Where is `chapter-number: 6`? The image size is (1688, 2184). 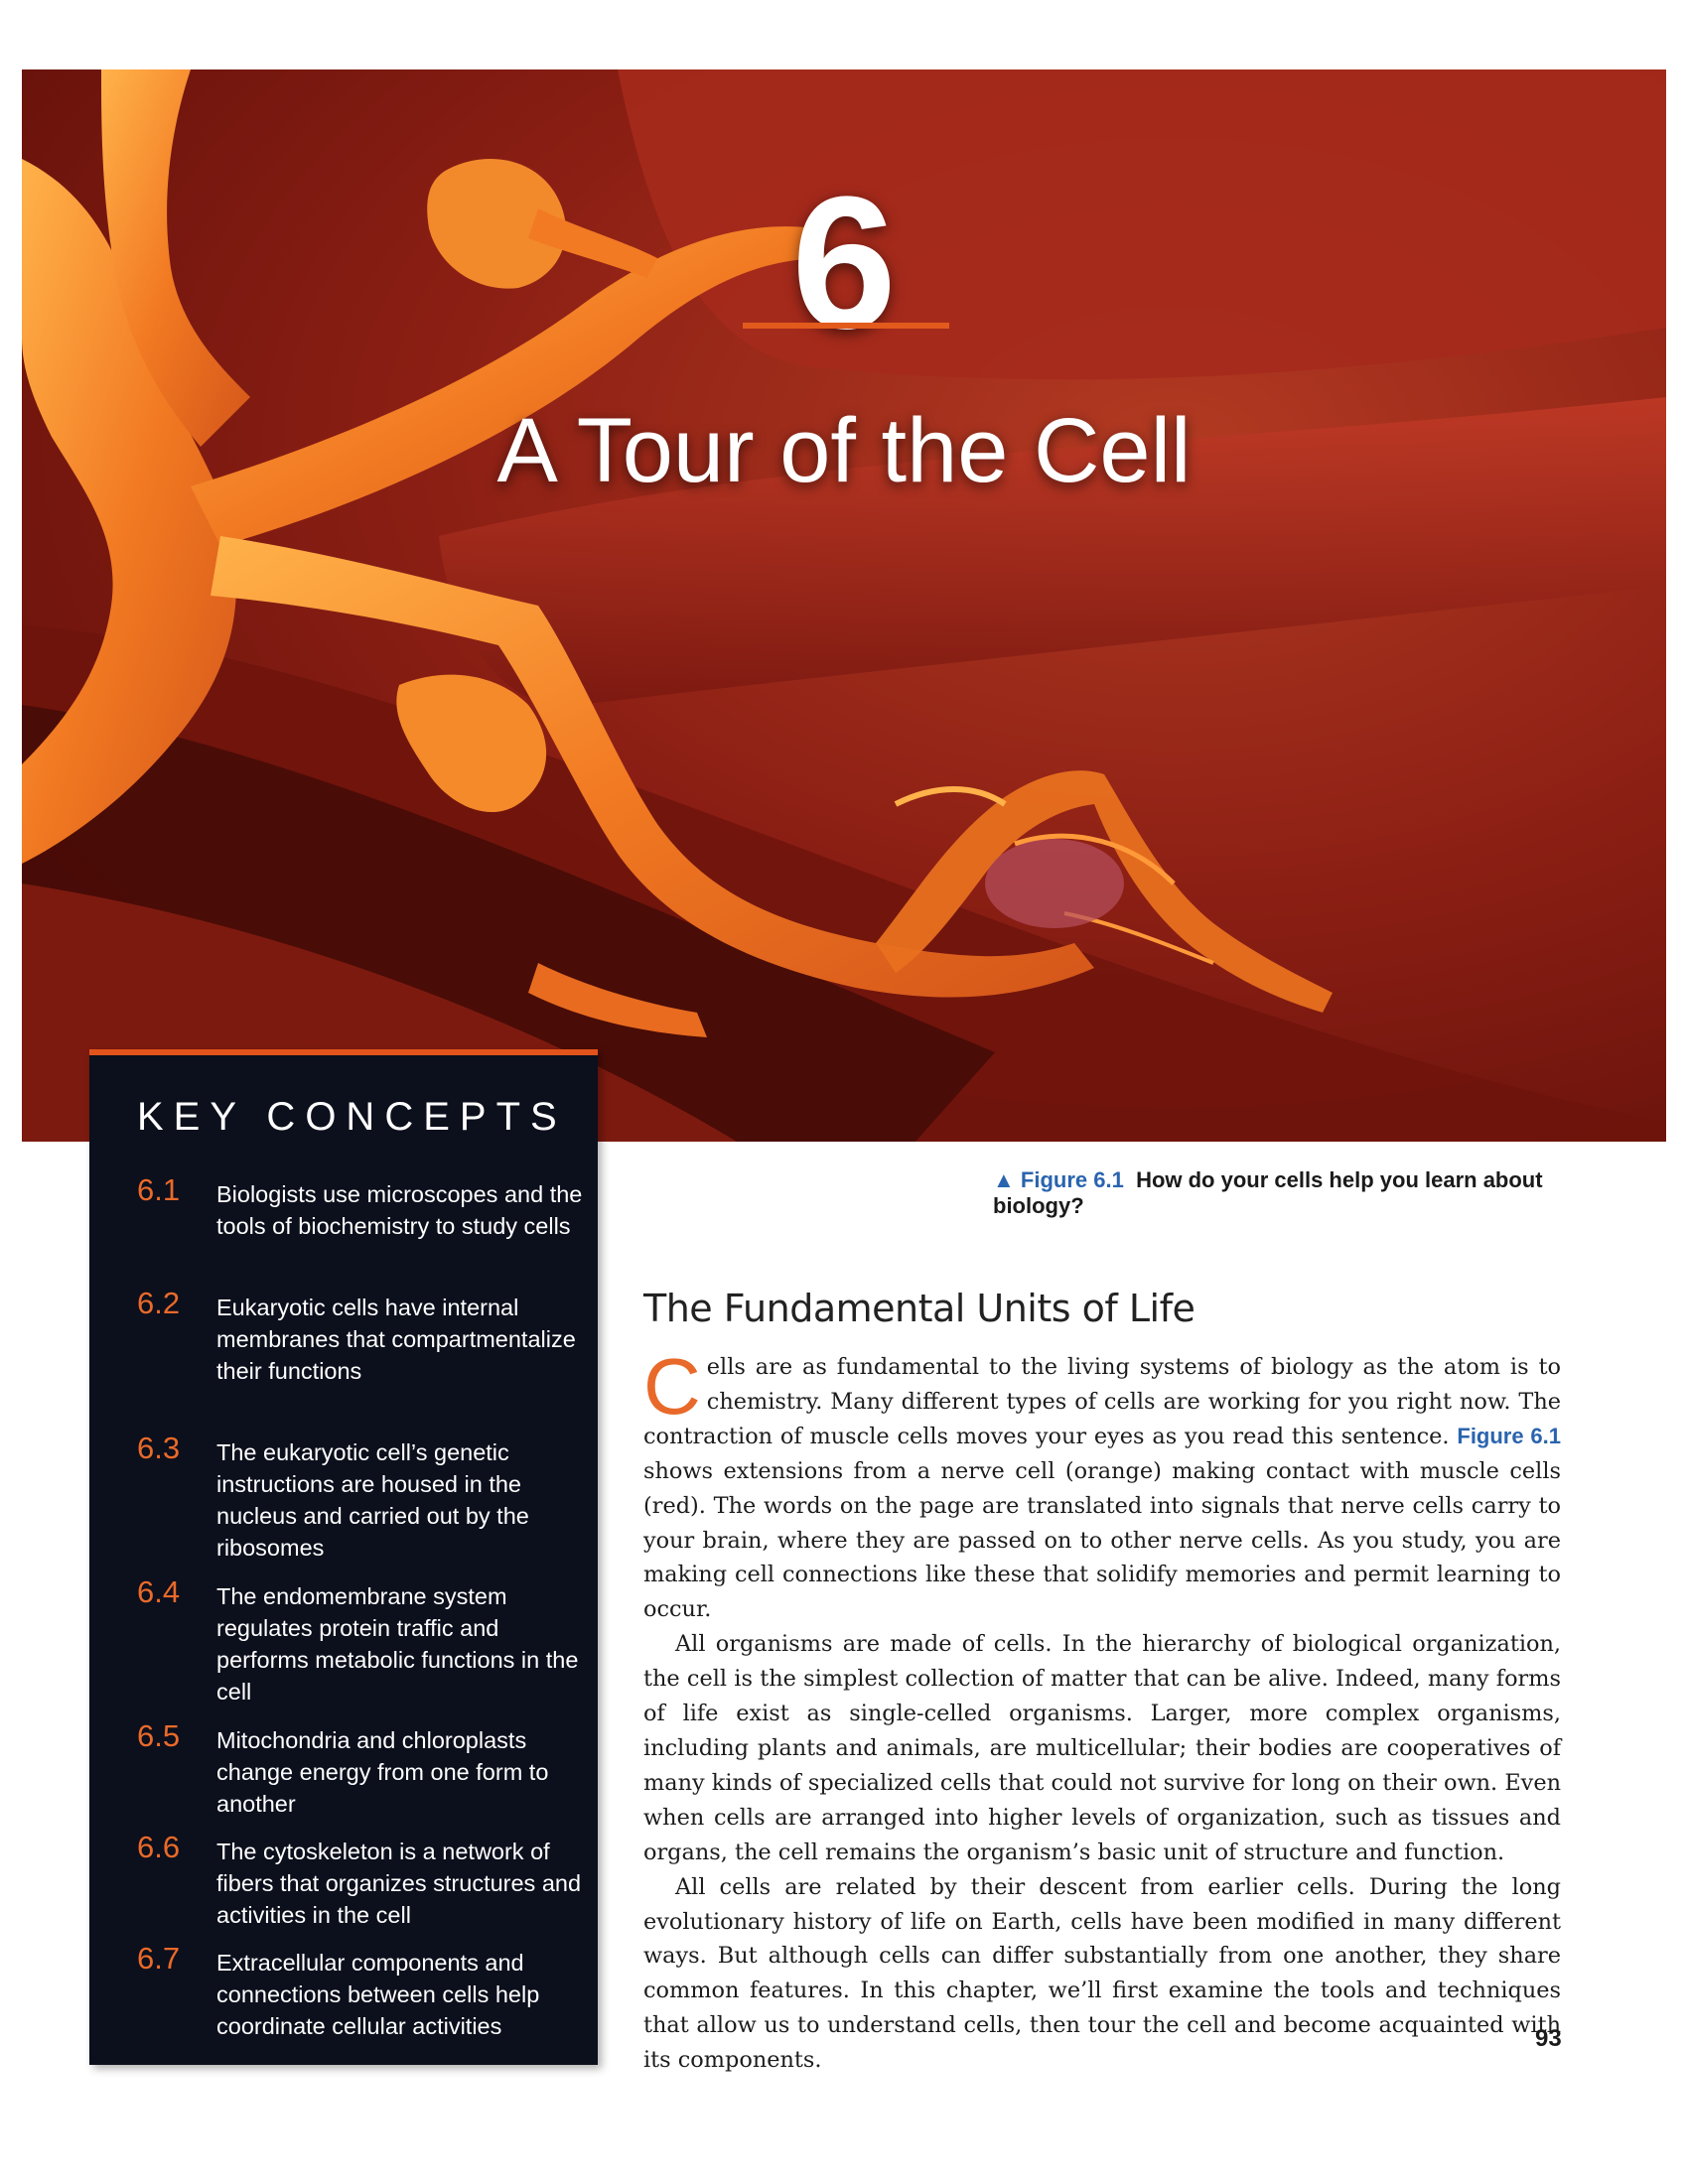 chapter-number: 6 is located at coordinates (844, 263).